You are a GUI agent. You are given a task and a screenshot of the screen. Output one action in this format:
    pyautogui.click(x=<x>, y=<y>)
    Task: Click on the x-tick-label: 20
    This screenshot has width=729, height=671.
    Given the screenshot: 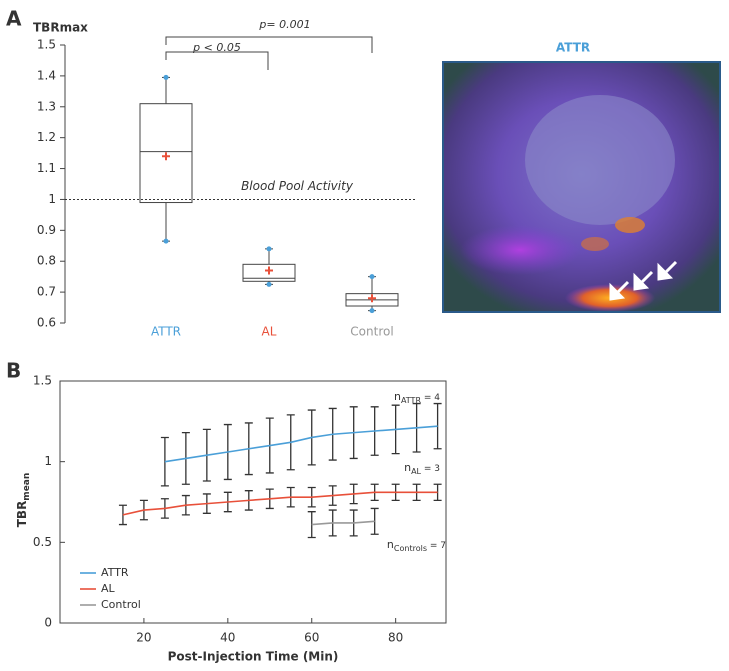 What is the action you would take?
    pyautogui.click(x=143, y=638)
    